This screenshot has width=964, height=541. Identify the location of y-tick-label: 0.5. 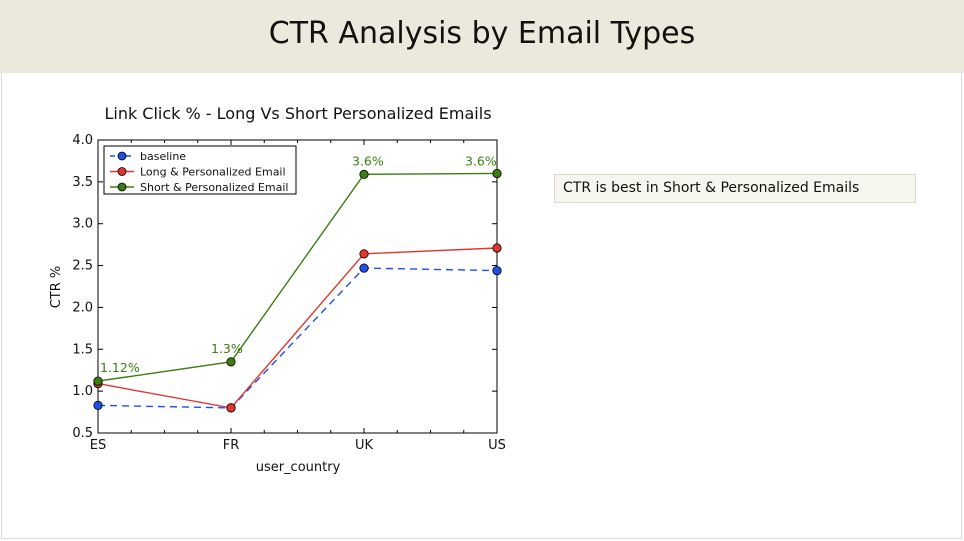
(82, 433).